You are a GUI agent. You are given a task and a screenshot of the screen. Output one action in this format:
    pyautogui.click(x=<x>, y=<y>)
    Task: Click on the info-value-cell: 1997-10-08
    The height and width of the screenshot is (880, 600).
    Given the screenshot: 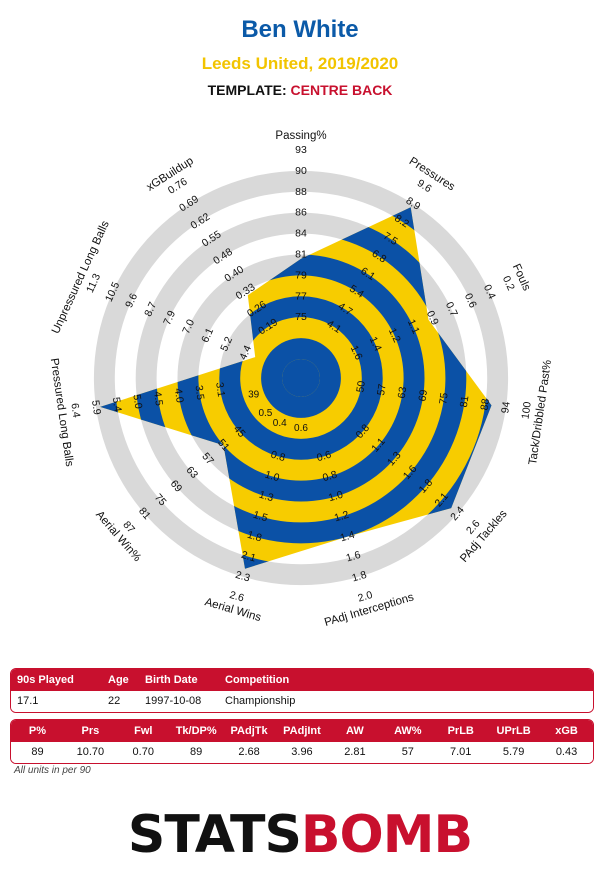 What is the action you would take?
    pyautogui.click(x=173, y=701)
    